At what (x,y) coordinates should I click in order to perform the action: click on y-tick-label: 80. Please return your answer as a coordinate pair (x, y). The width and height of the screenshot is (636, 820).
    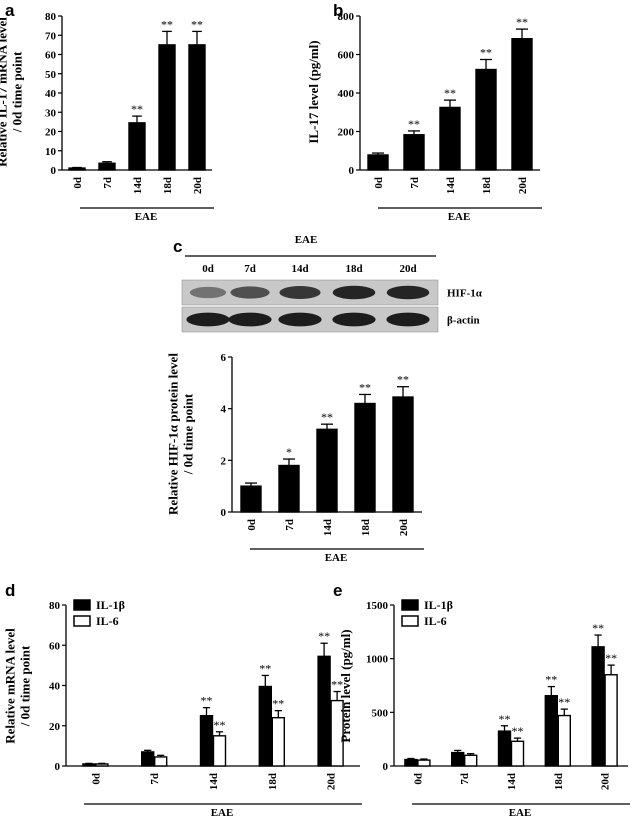
    Looking at the image, I should click on (55, 606).